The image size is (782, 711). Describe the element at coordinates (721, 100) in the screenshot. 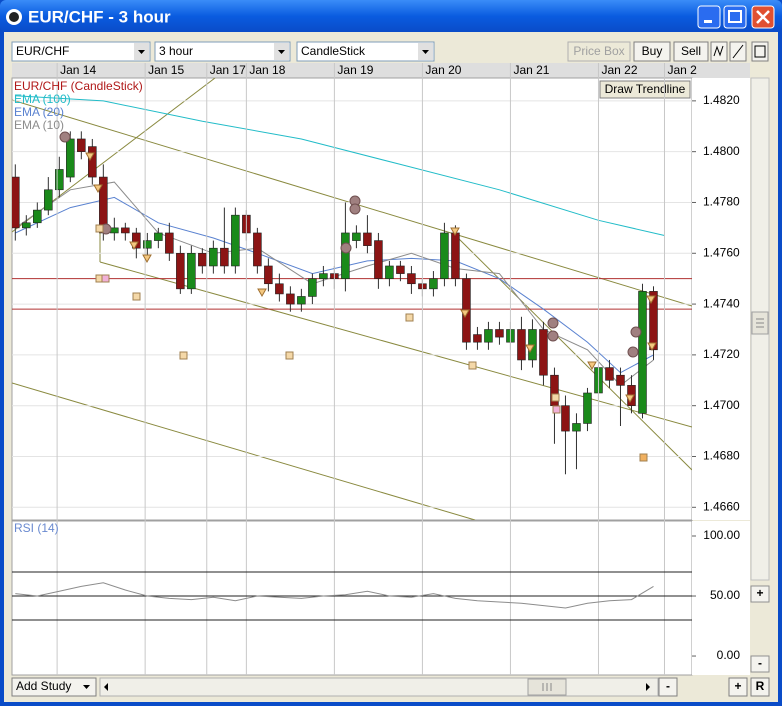

I see `y-tick-label: 1.4820` at that location.